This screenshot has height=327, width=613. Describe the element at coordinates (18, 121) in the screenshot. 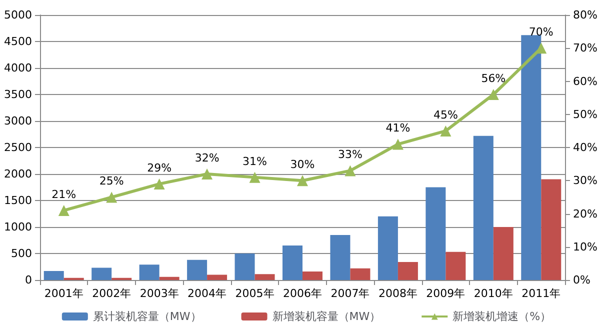

I see `y-tick-label: 3000` at that location.